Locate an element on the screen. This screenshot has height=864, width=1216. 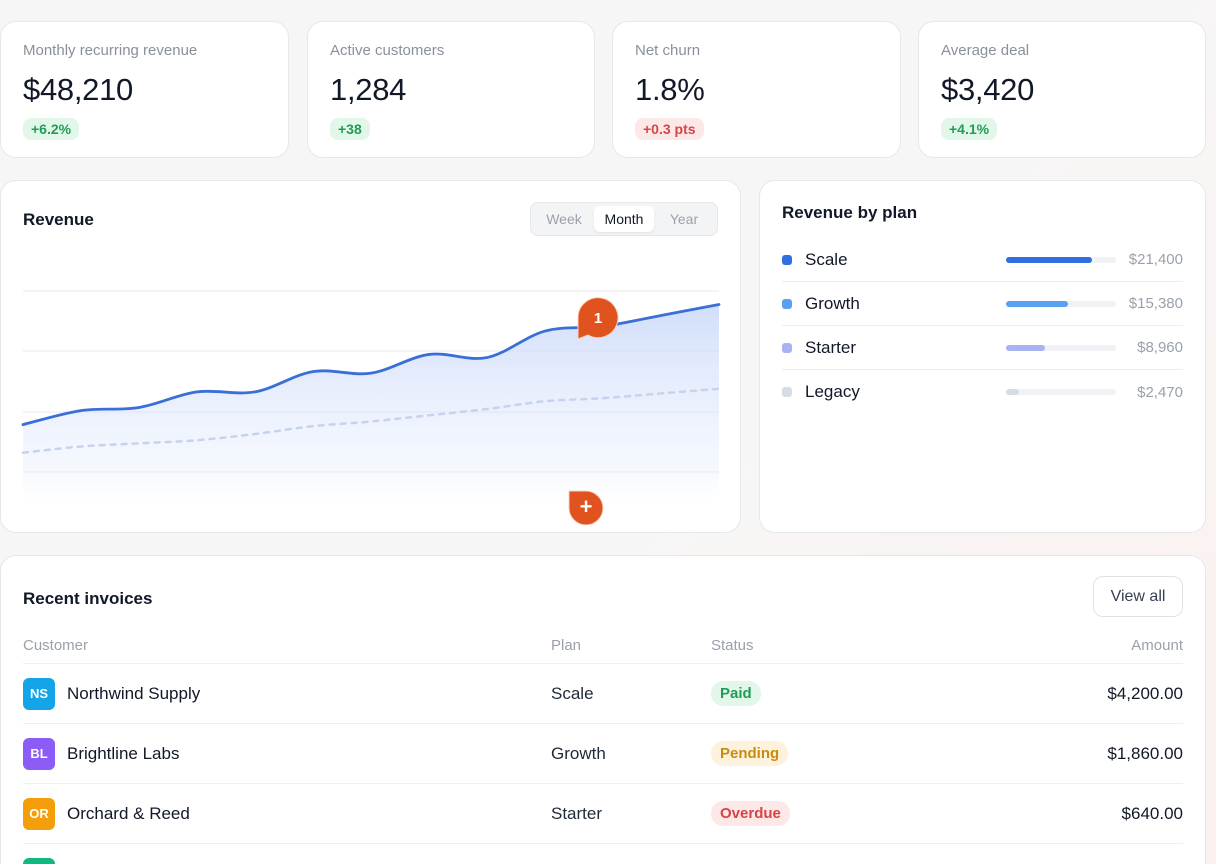
revenue-area is located at coordinates (371, 402).